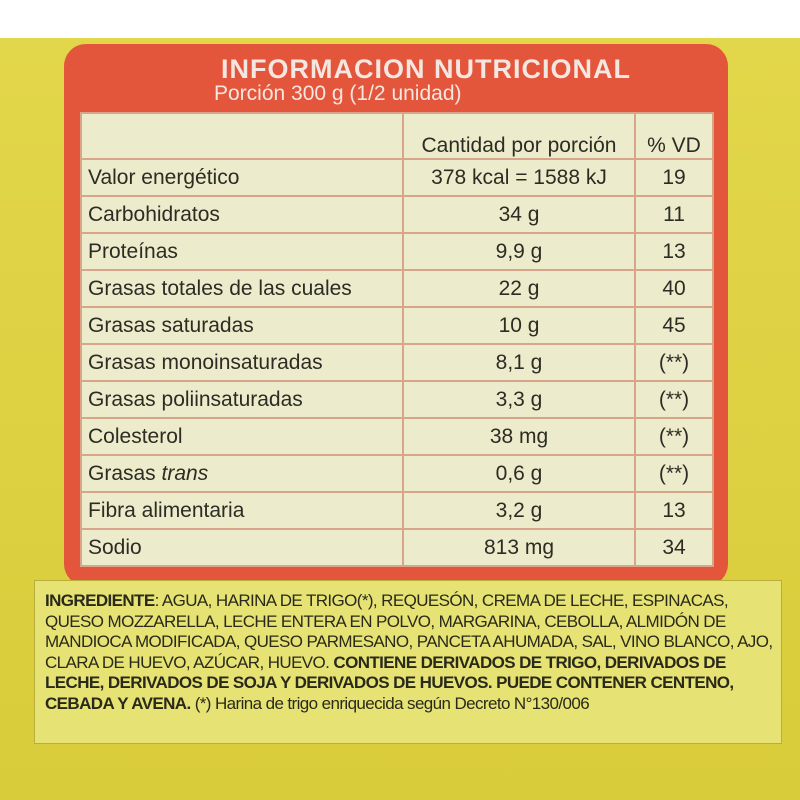 The height and width of the screenshot is (800, 800). What do you see at coordinates (519, 136) in the screenshot?
I see `header-amount: Cantidad por porción` at bounding box center [519, 136].